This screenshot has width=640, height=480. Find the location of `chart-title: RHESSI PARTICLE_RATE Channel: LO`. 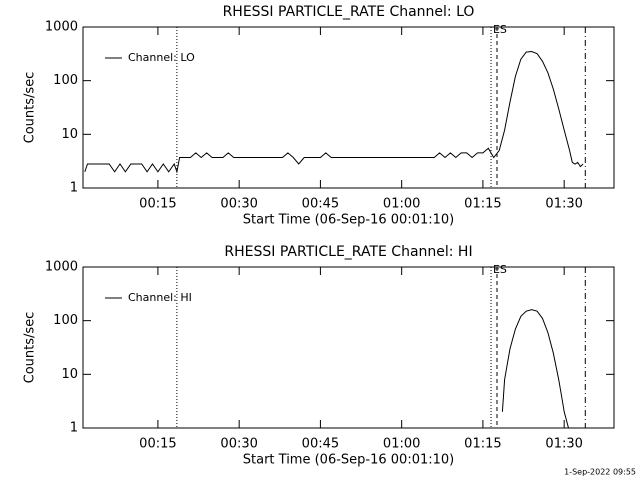

chart-title: RHESSI PARTICLE_RATE Channel: LO is located at coordinates (349, 12).